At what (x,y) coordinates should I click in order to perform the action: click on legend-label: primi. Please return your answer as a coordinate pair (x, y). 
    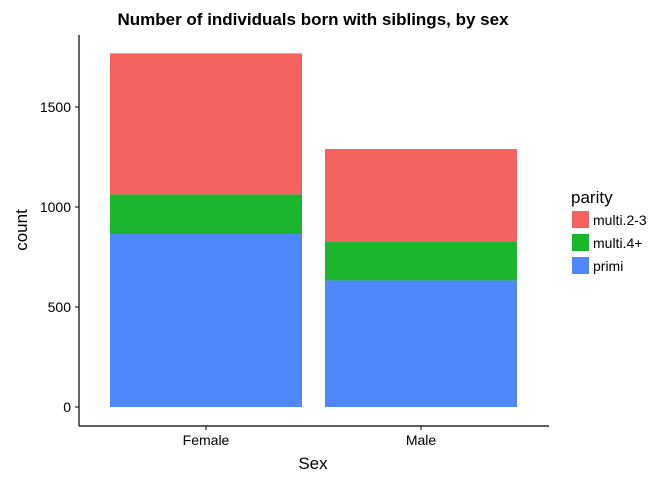
    Looking at the image, I should click on (608, 266).